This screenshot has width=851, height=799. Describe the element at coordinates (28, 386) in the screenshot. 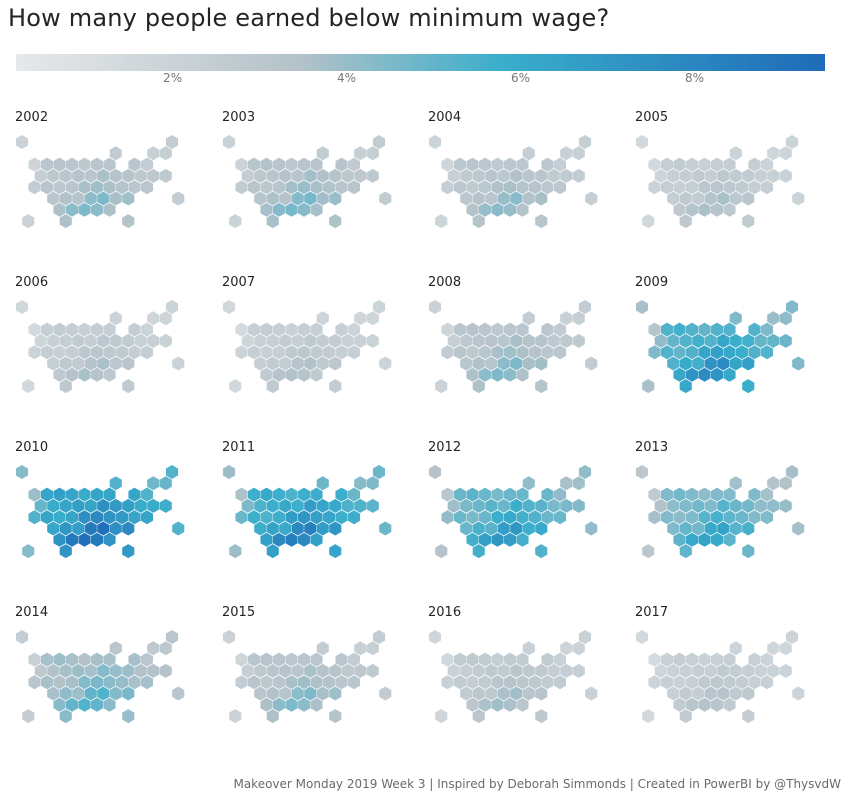

I see `state-hex-hi` at that location.